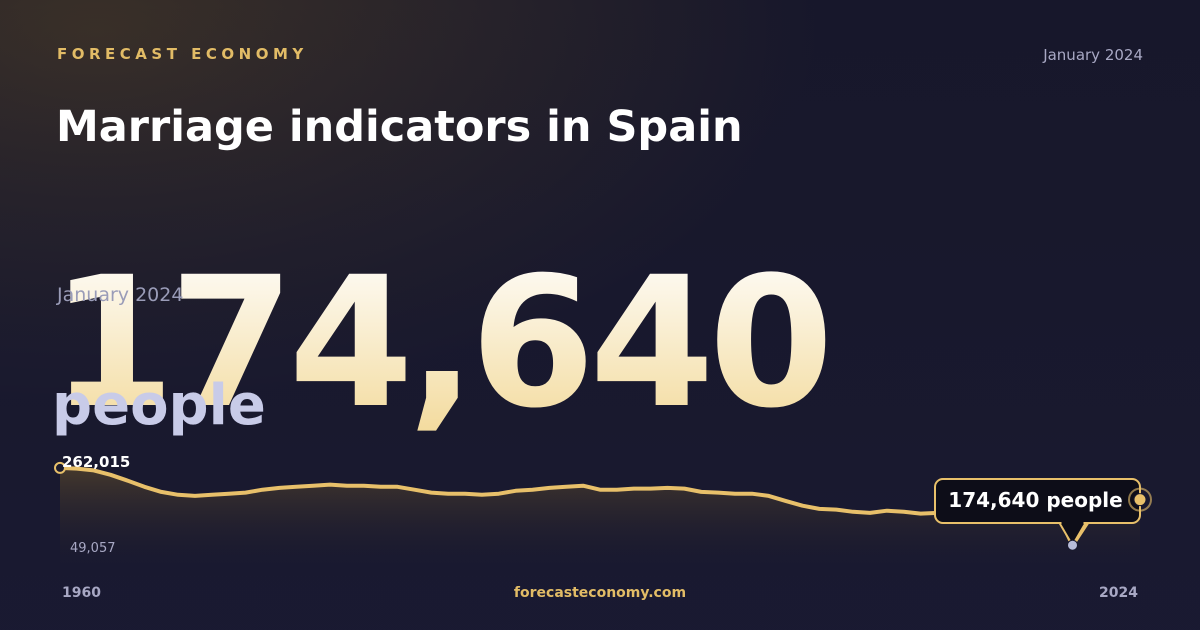  I want to click on min-point, so click(1072, 545).